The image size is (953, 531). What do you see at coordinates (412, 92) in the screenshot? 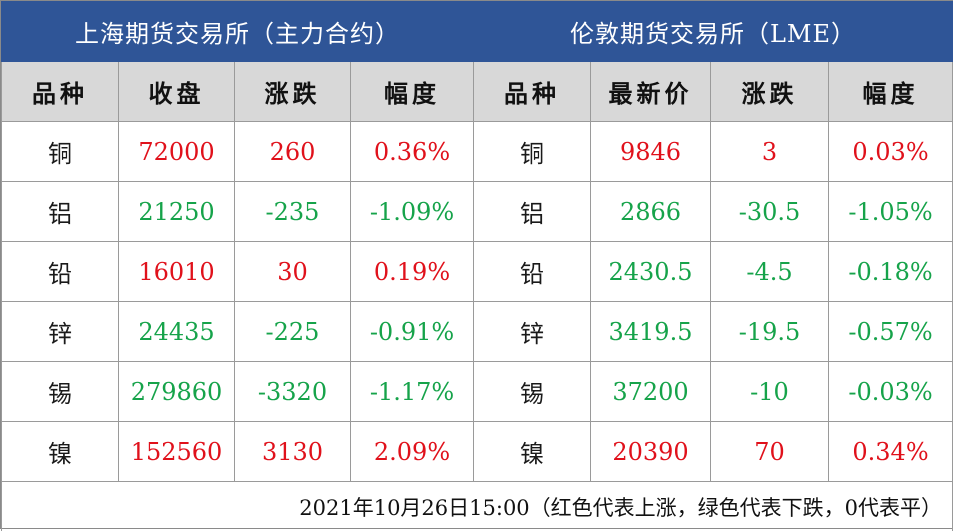
I see `shfe-header-pct: 幅度` at bounding box center [412, 92].